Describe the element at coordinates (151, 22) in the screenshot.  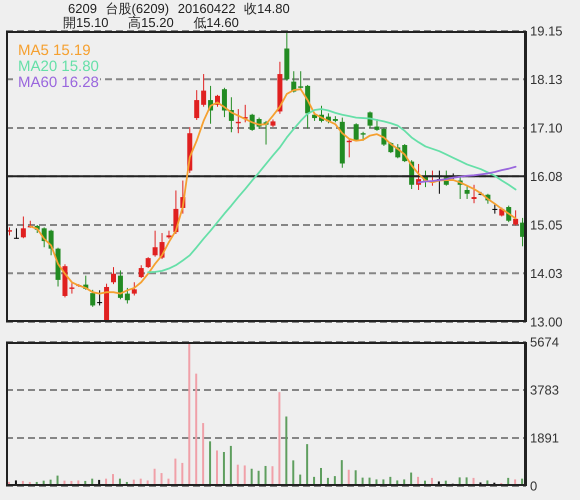
I see `chart-subtitle: 開15.10 高15.20 低14.60` at that location.